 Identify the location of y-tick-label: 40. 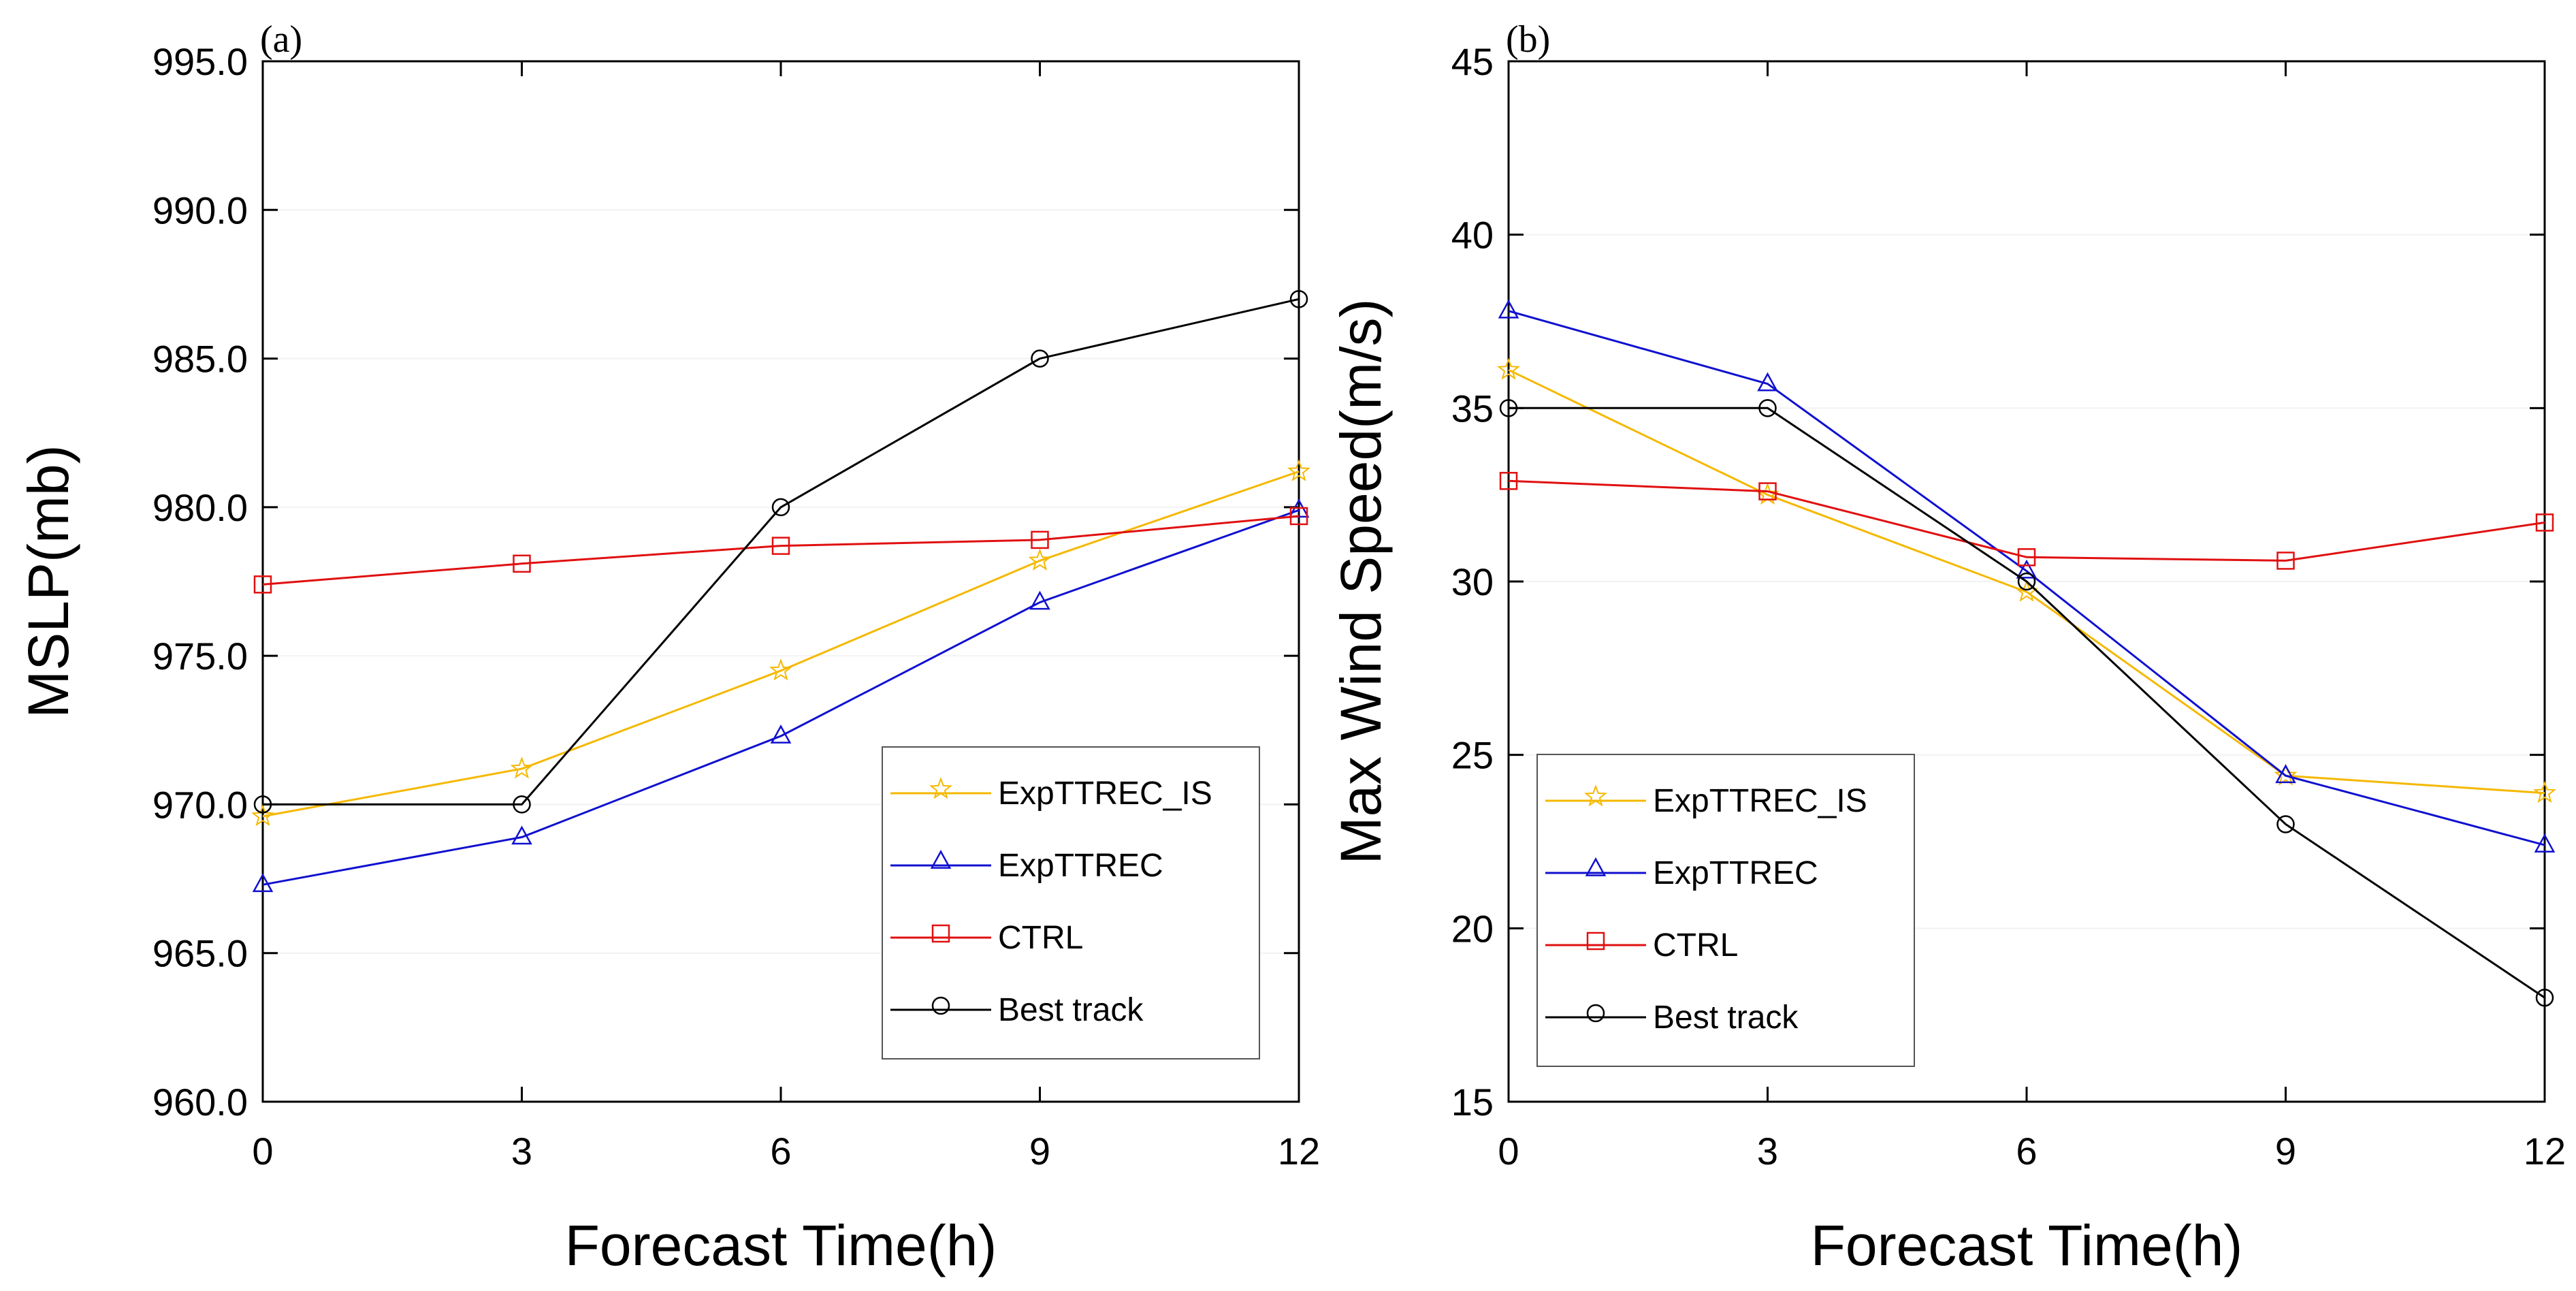
(1472, 236).